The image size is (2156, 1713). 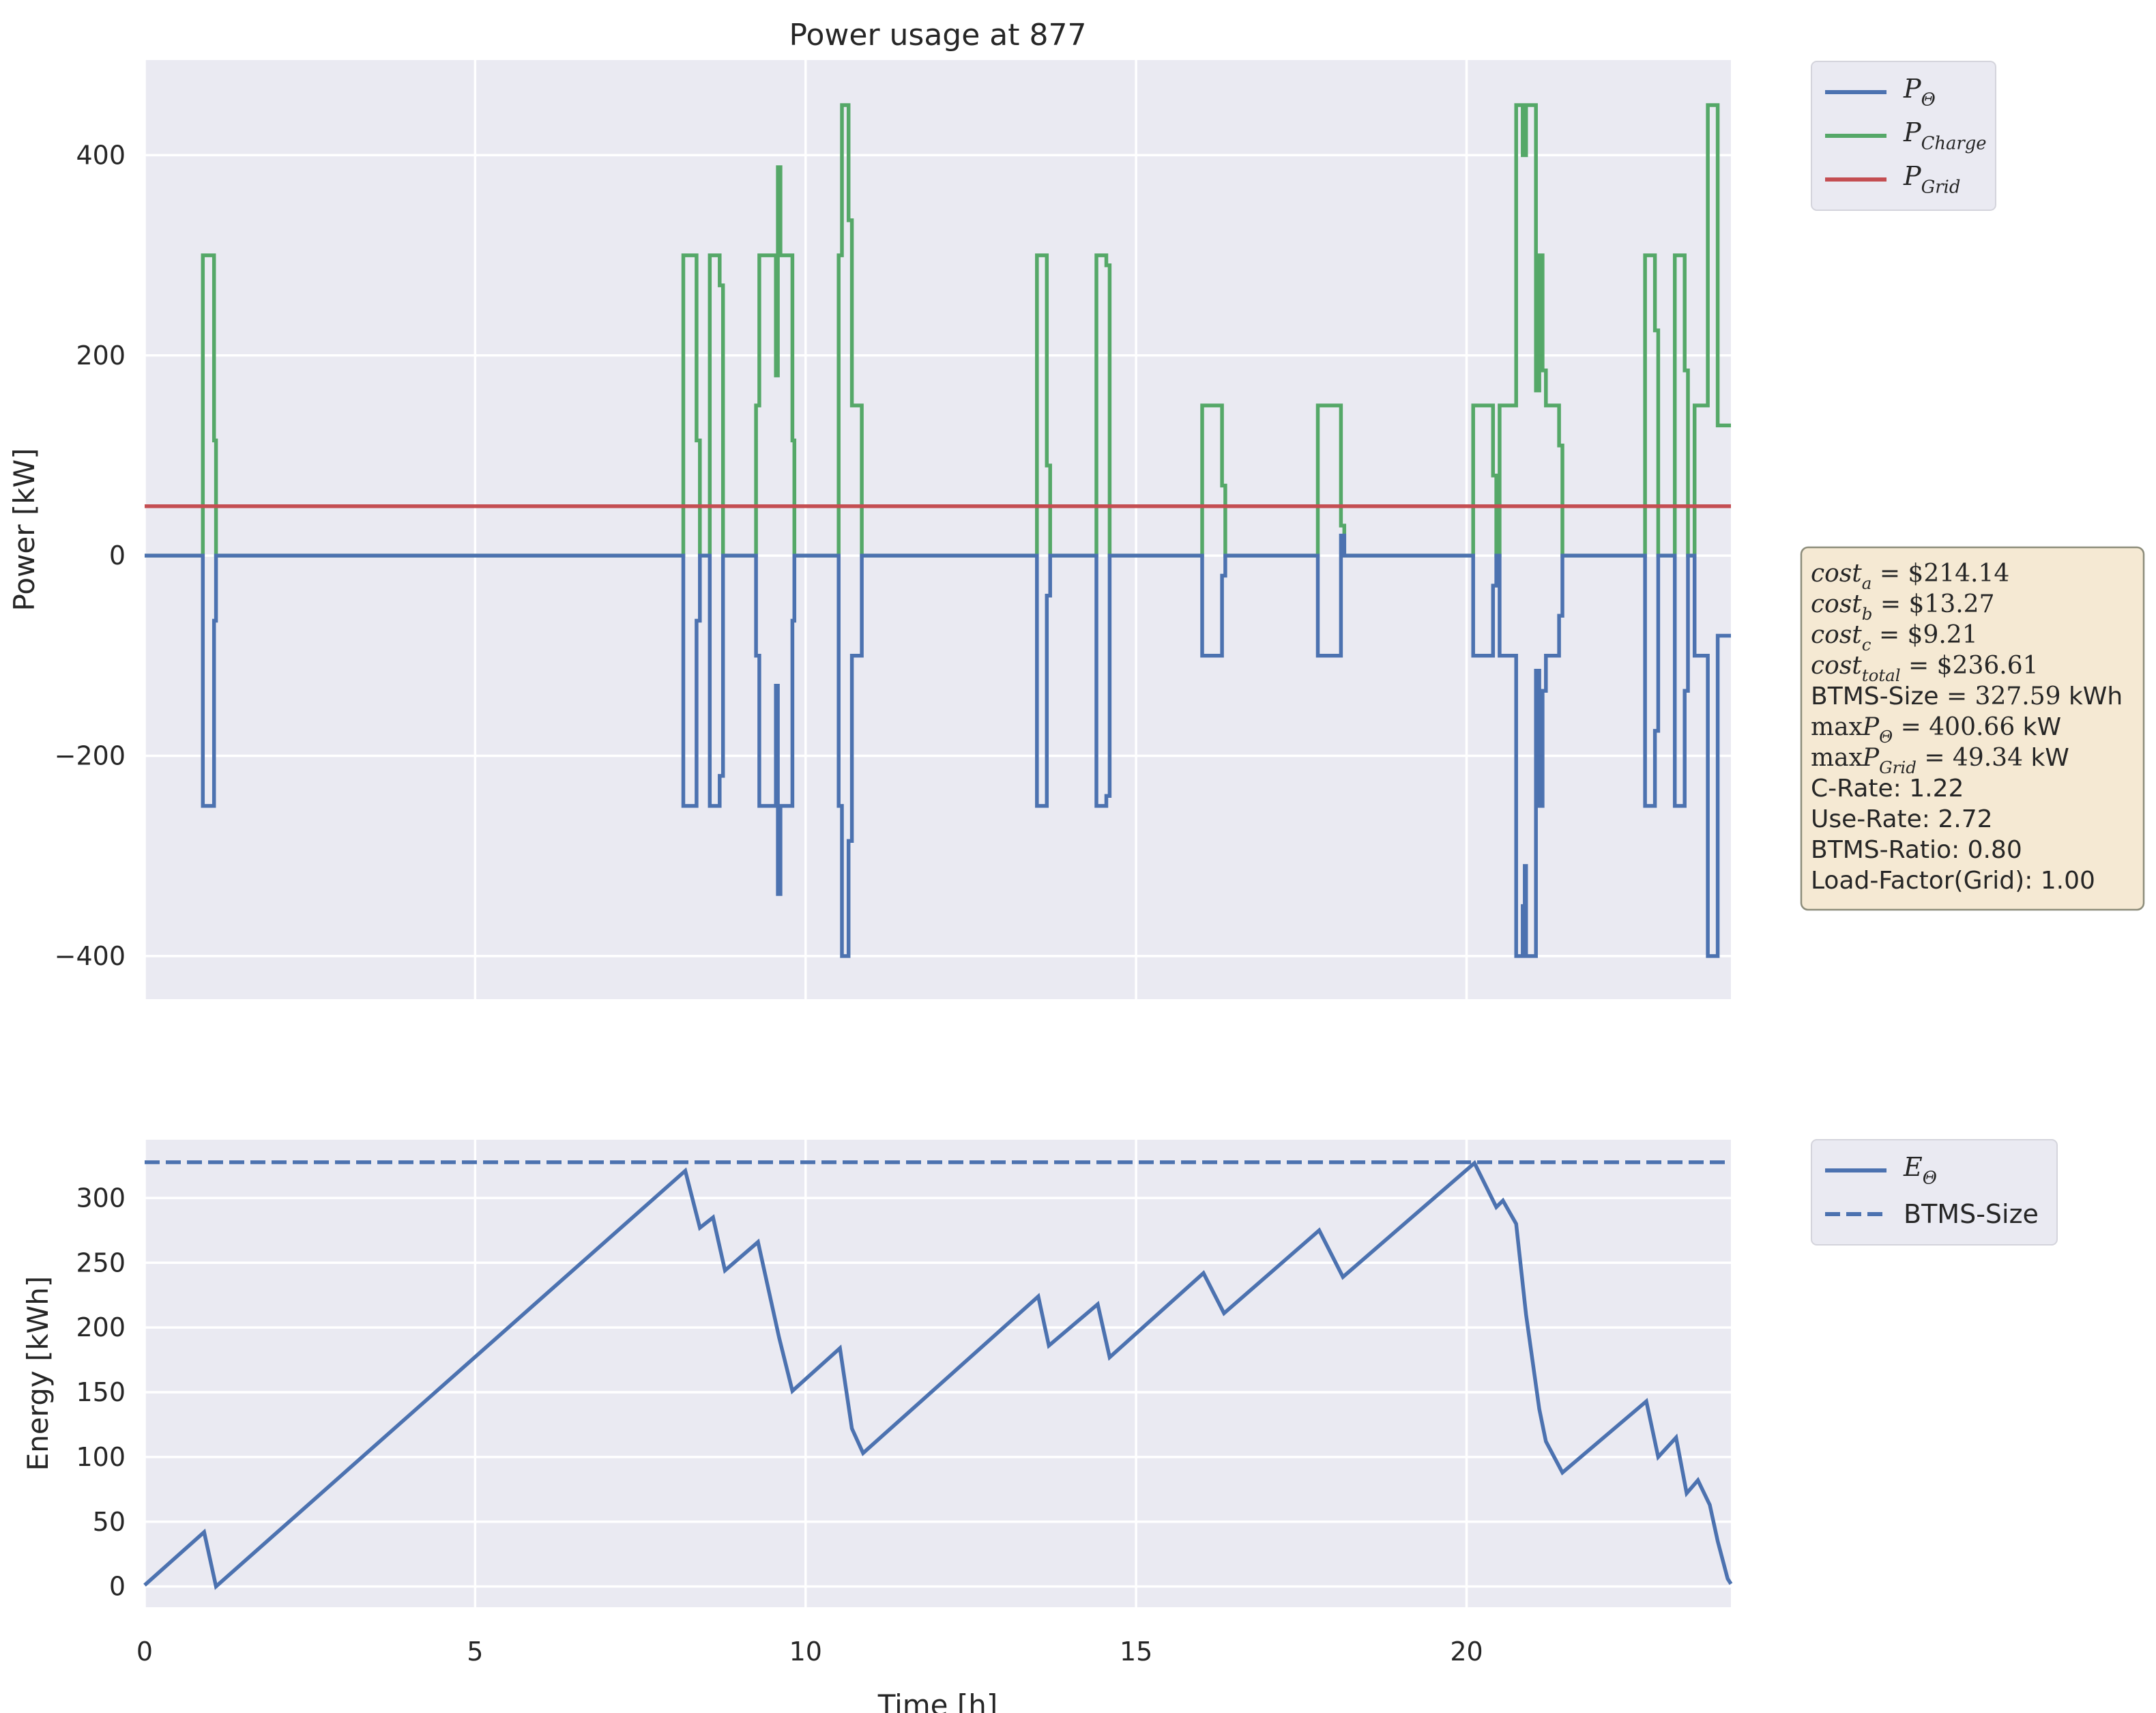 I want to click on energy-legend: EΘ BTMS-Size, so click(x=1934, y=1192).